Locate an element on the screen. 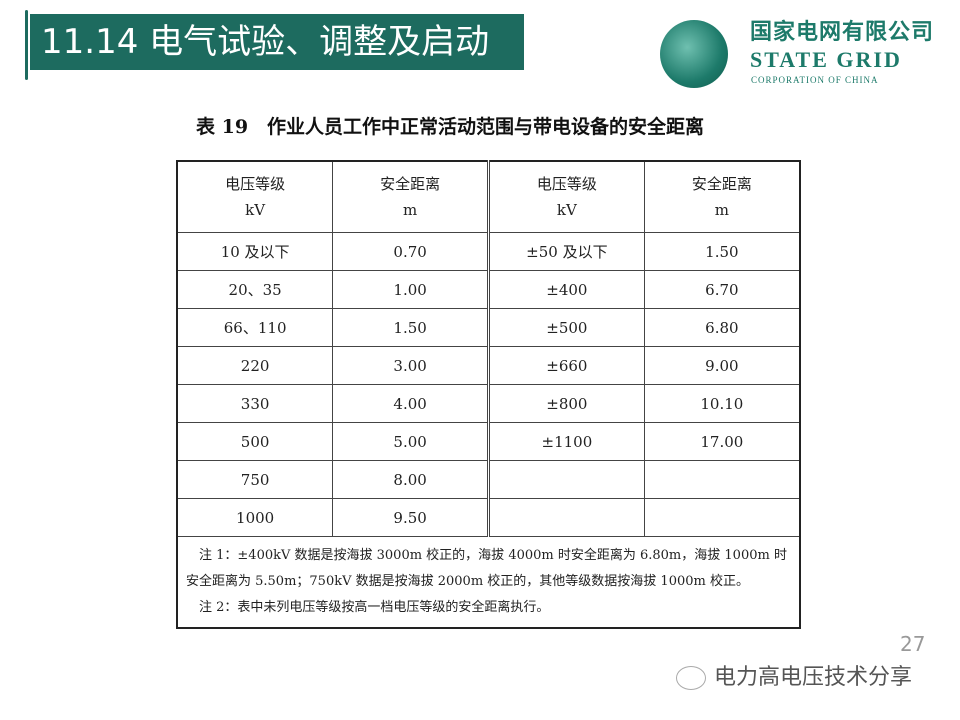 This screenshot has height=720, width=960. table-cell: 750 is located at coordinates (255, 479).